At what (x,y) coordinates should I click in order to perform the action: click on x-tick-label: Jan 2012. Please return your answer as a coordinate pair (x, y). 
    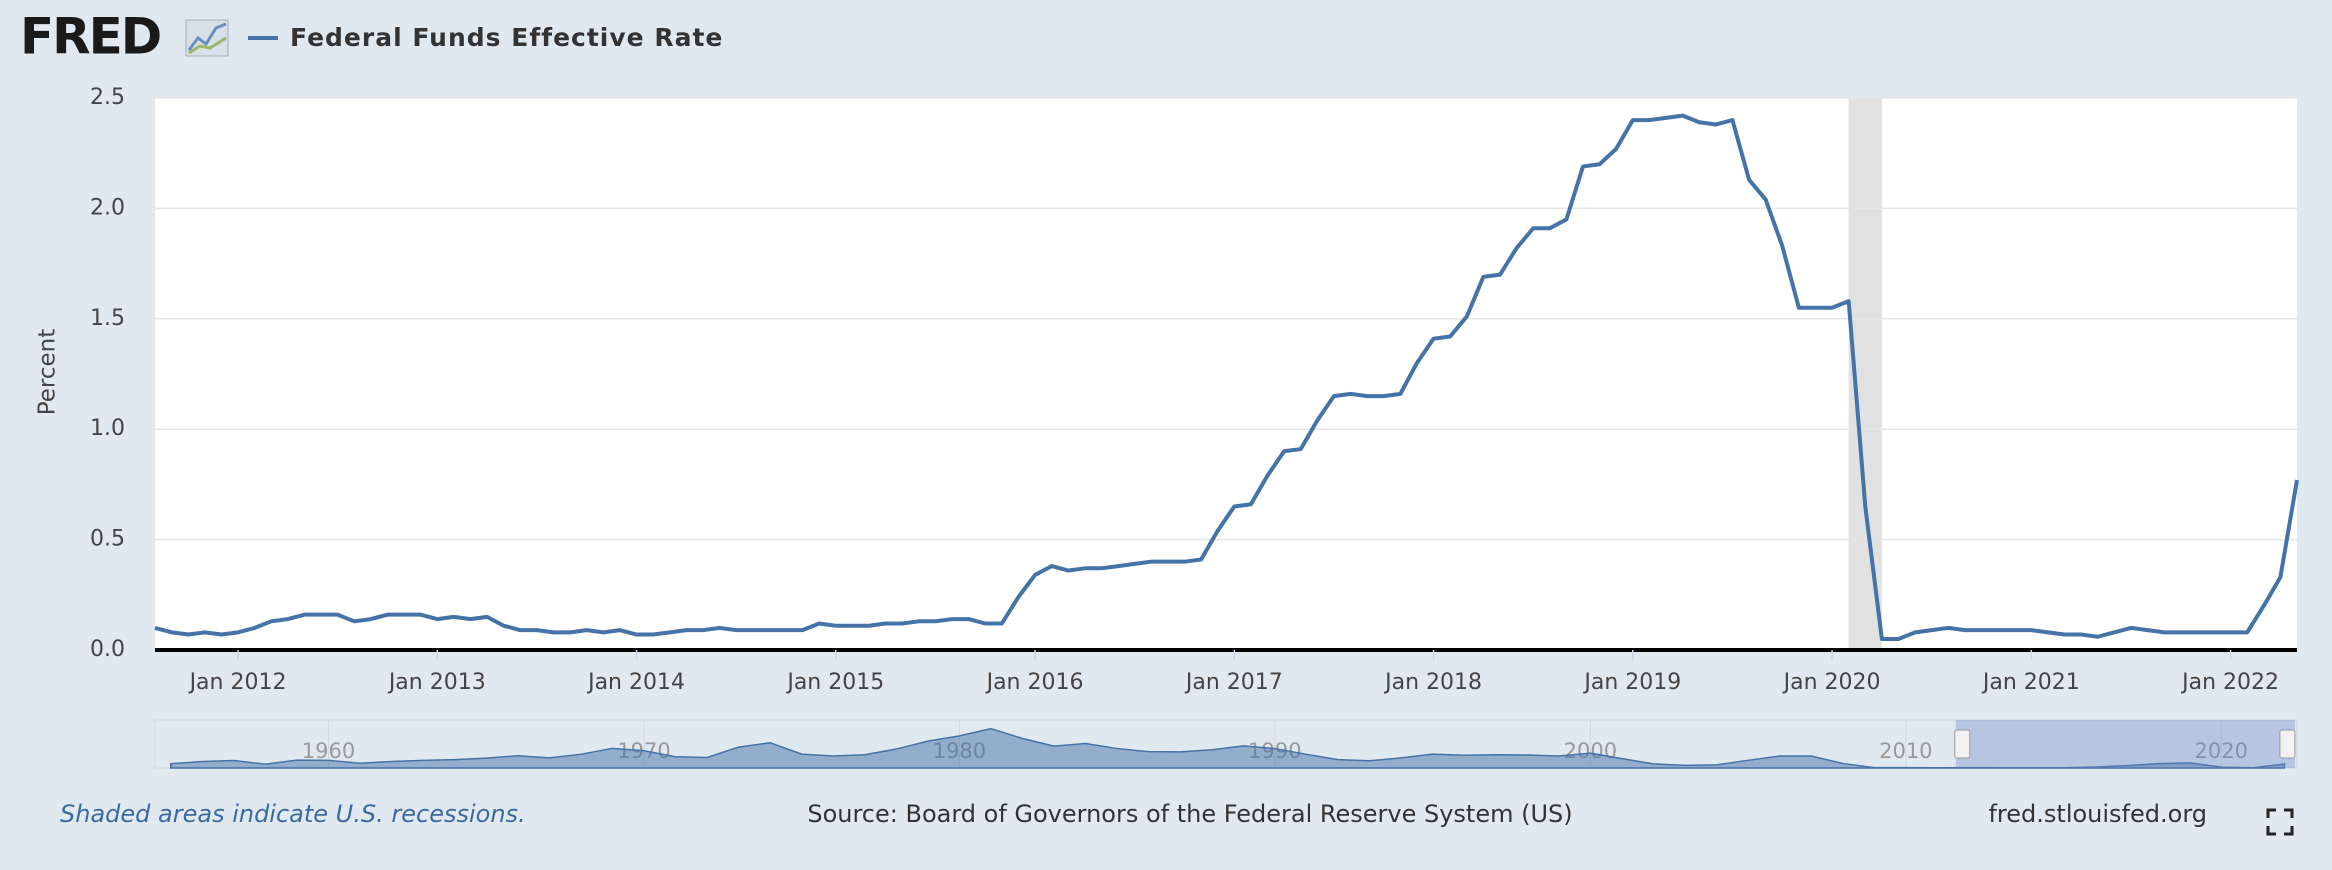
    Looking at the image, I should click on (237, 682).